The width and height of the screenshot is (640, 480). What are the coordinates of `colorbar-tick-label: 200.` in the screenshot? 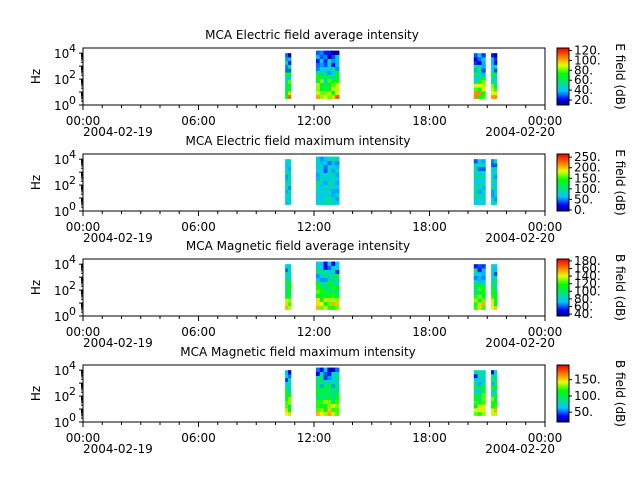 It's located at (587, 168).